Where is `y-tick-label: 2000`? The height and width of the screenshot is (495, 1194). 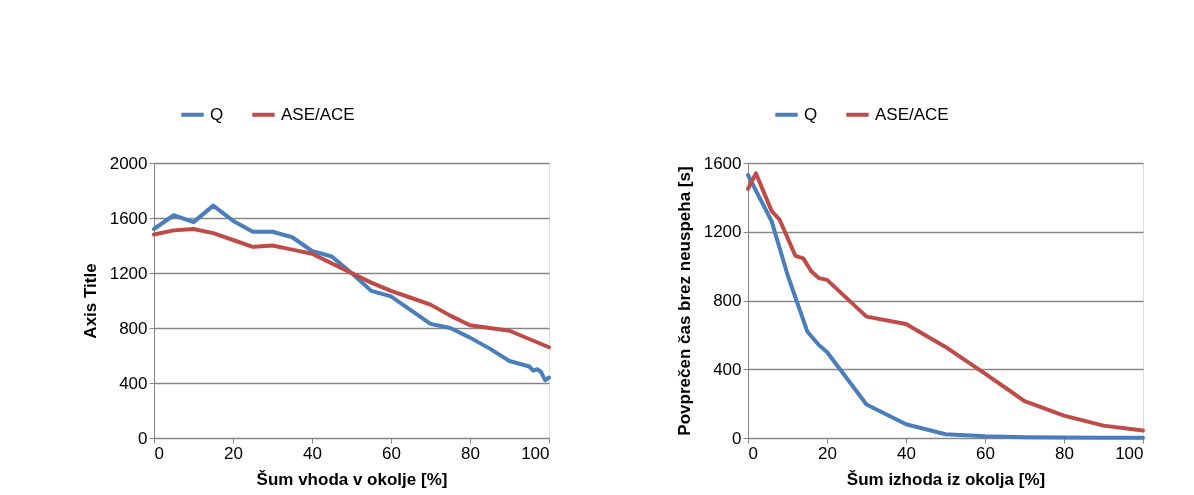
y-tick-label: 2000 is located at coordinates (128, 163).